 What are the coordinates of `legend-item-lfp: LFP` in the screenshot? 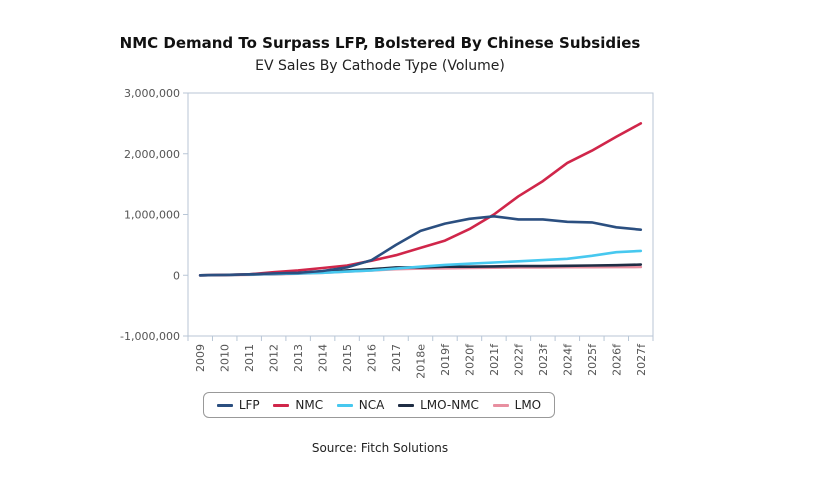 It's located at (238, 405).